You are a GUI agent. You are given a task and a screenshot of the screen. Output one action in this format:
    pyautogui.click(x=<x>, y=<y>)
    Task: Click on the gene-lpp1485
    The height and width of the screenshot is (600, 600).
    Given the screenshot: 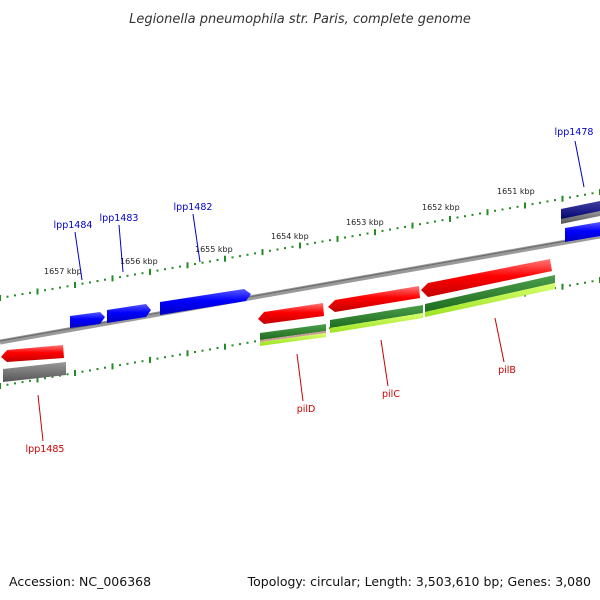 What is the action you would take?
    pyautogui.click(x=32, y=353)
    